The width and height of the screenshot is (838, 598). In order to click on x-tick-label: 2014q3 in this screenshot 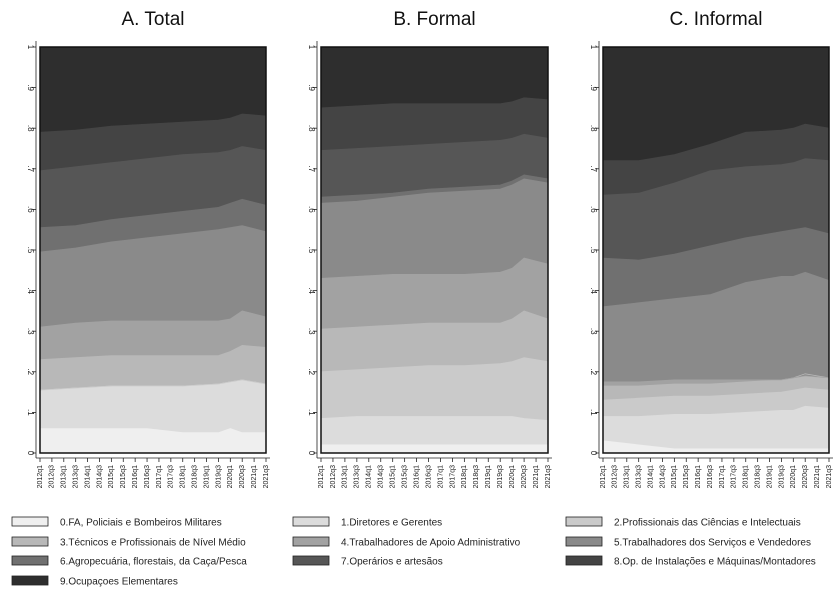, I will do `click(662, 476)`.